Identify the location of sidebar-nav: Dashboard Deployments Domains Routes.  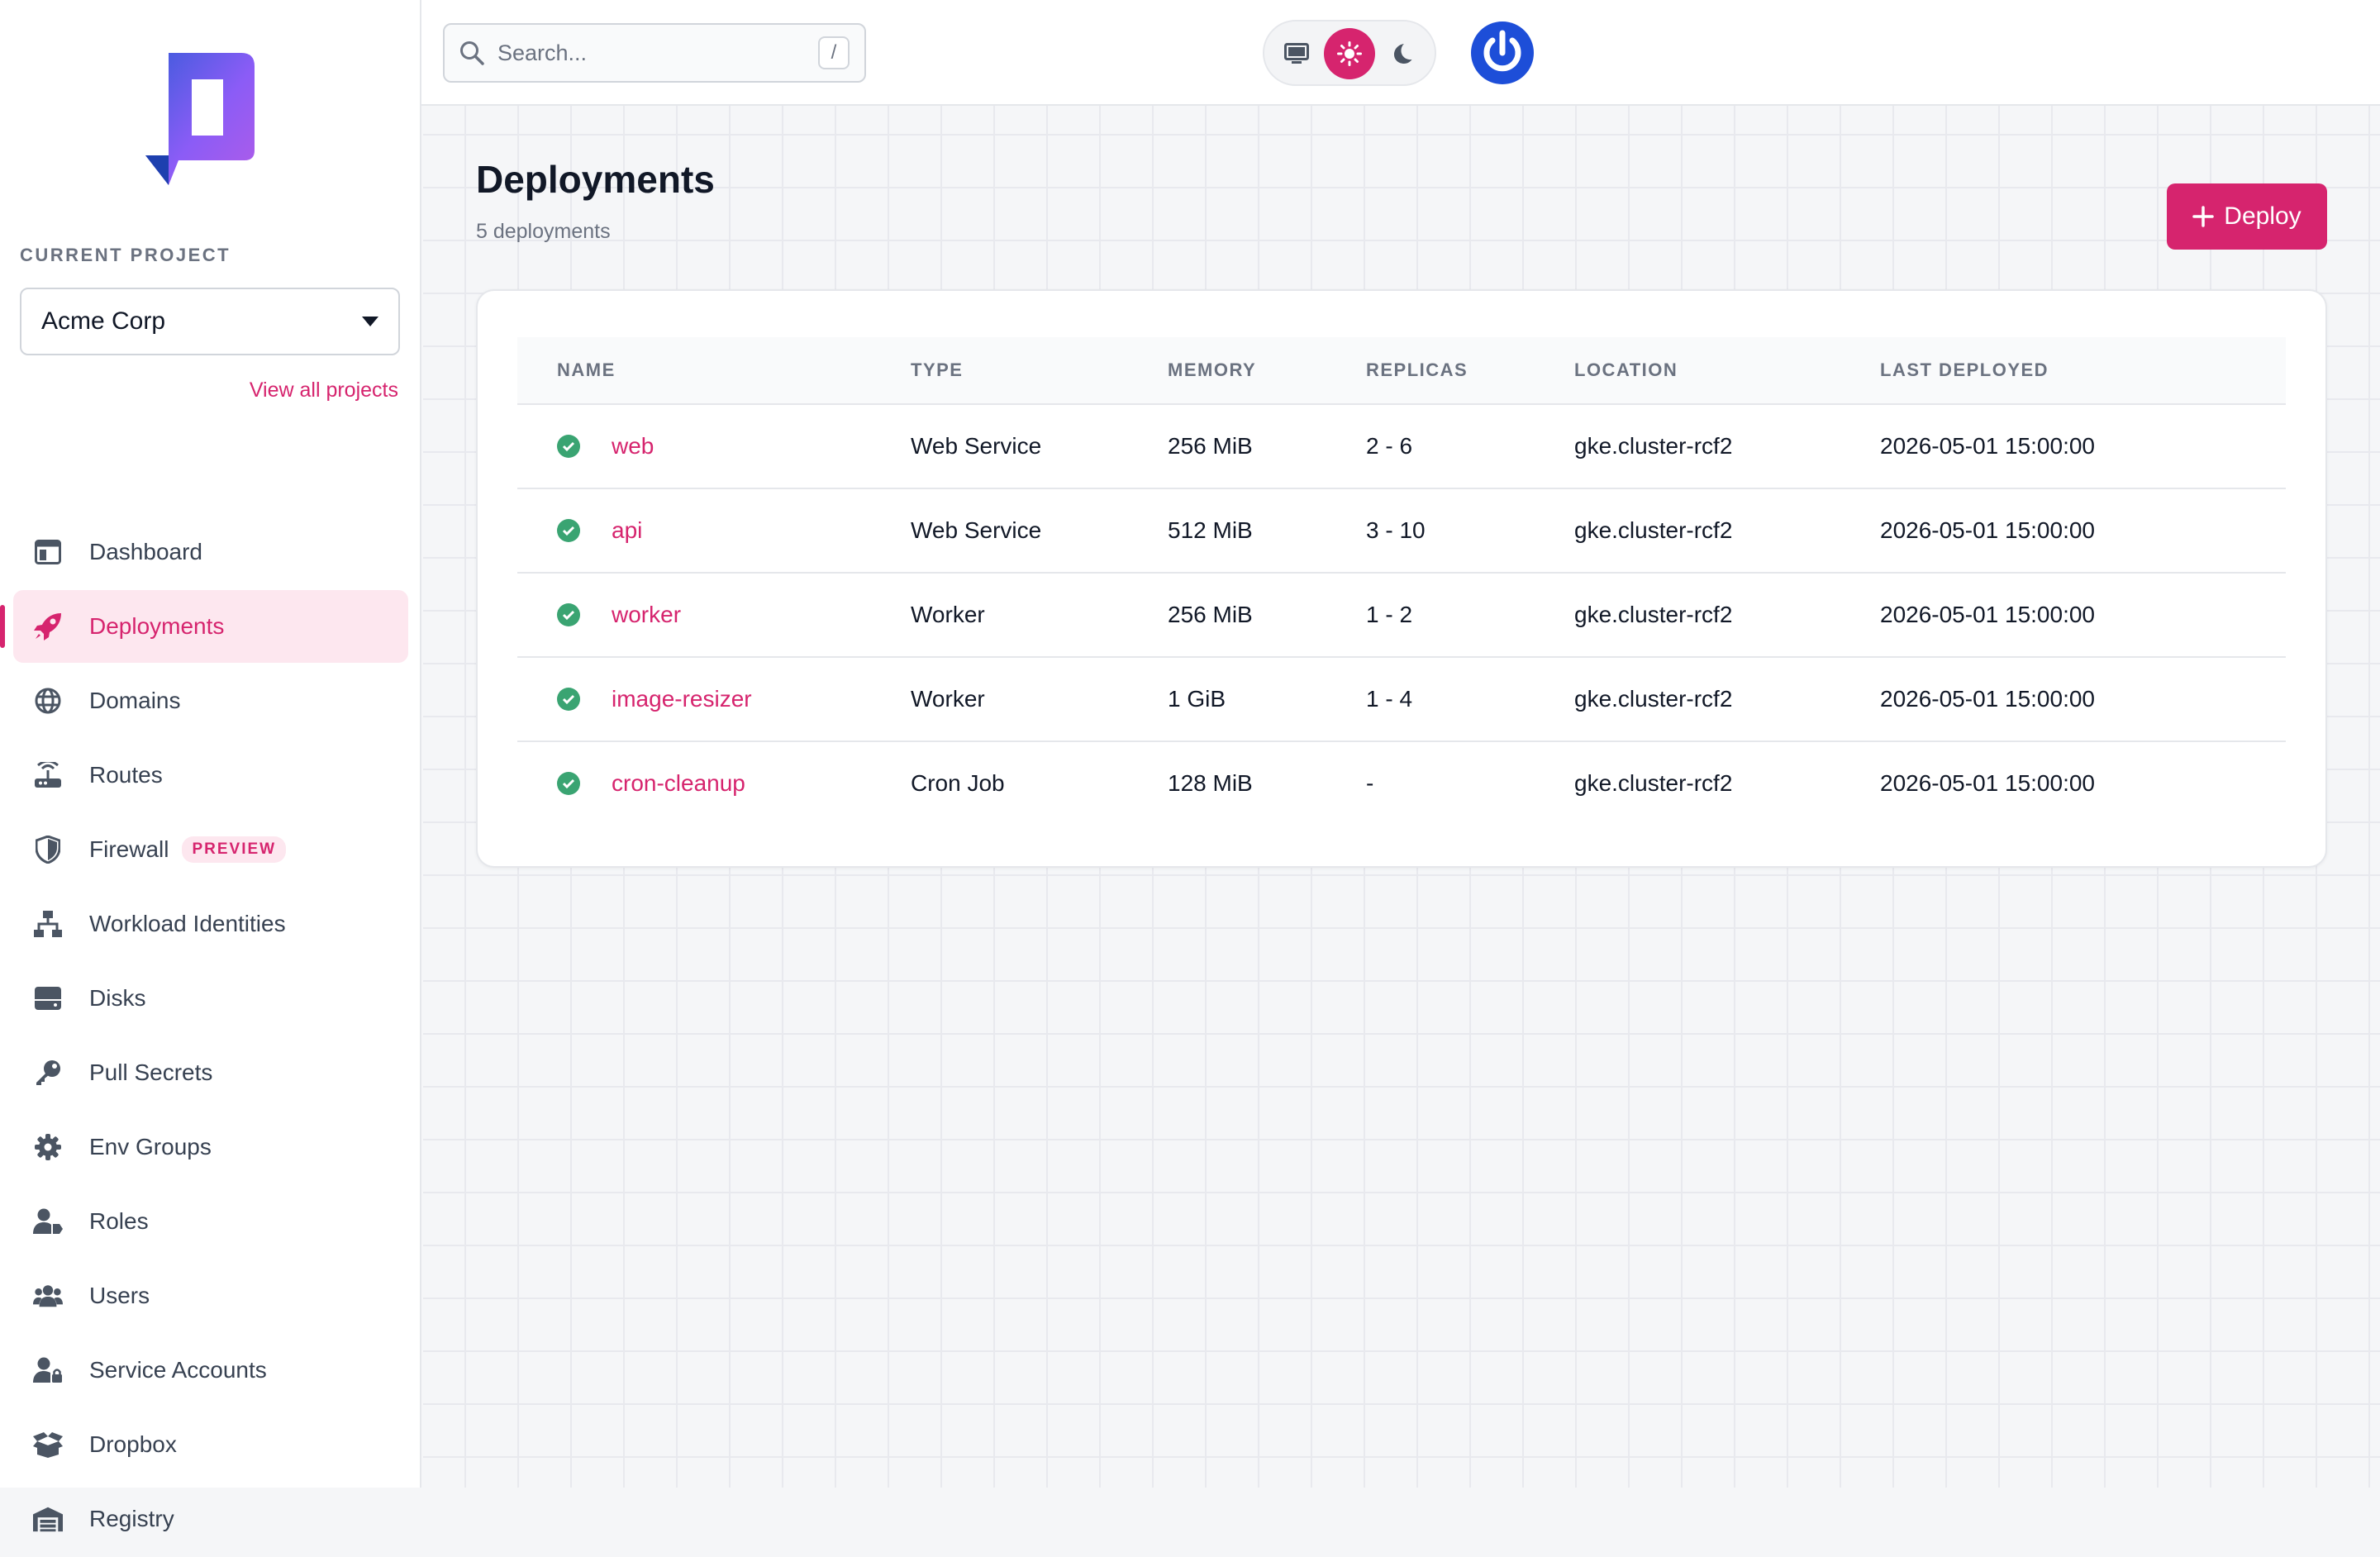
(204, 1036).